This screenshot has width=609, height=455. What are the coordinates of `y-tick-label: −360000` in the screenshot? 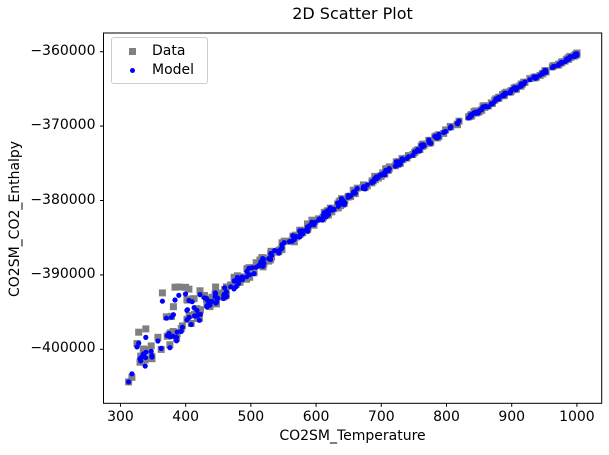 It's located at (63, 50).